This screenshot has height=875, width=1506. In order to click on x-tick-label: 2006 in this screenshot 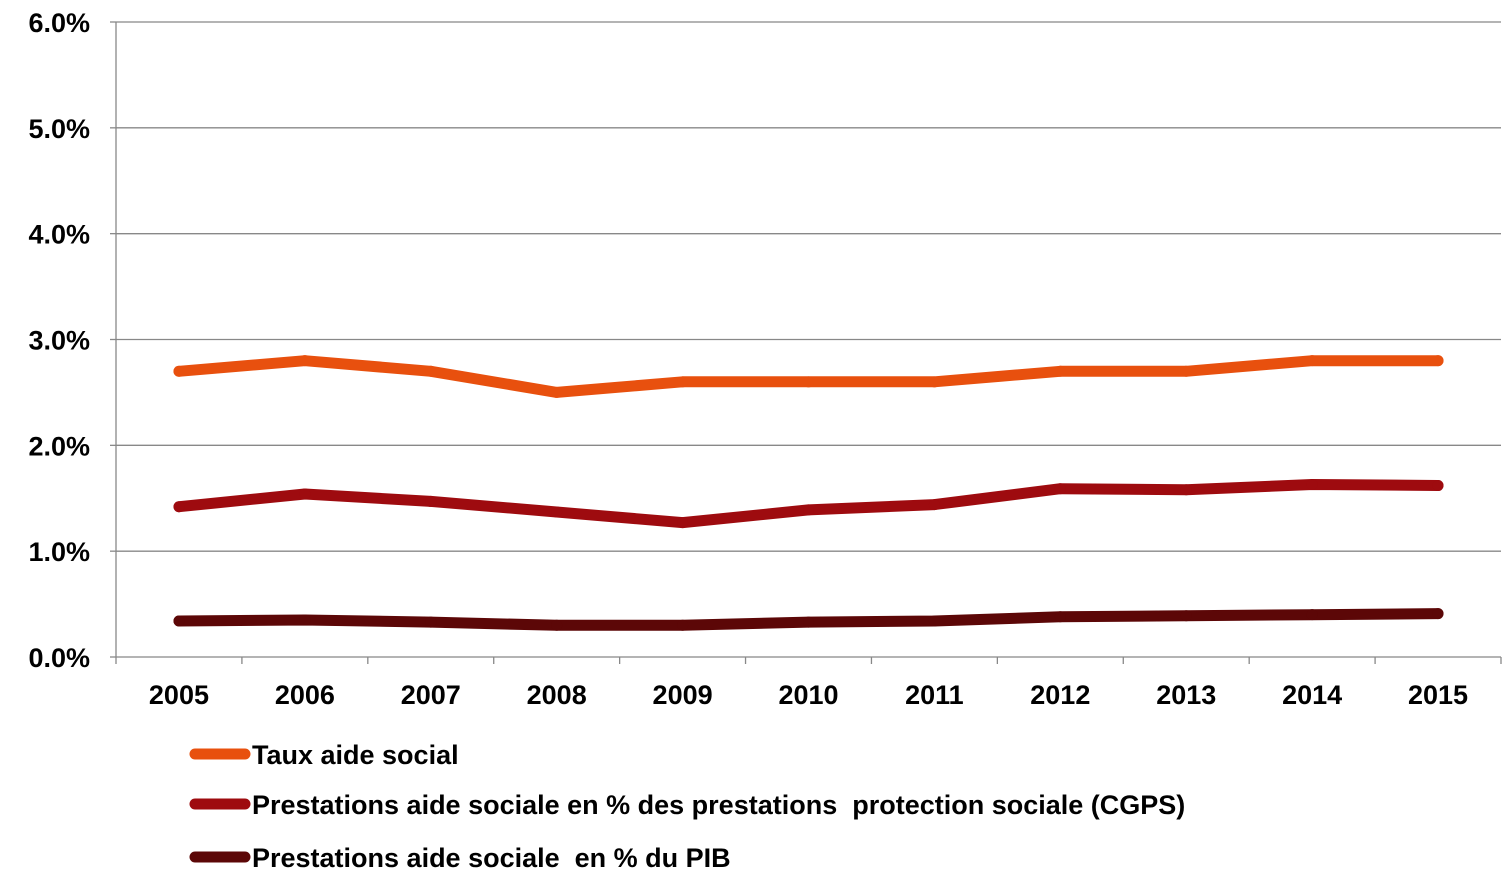, I will do `click(305, 695)`.